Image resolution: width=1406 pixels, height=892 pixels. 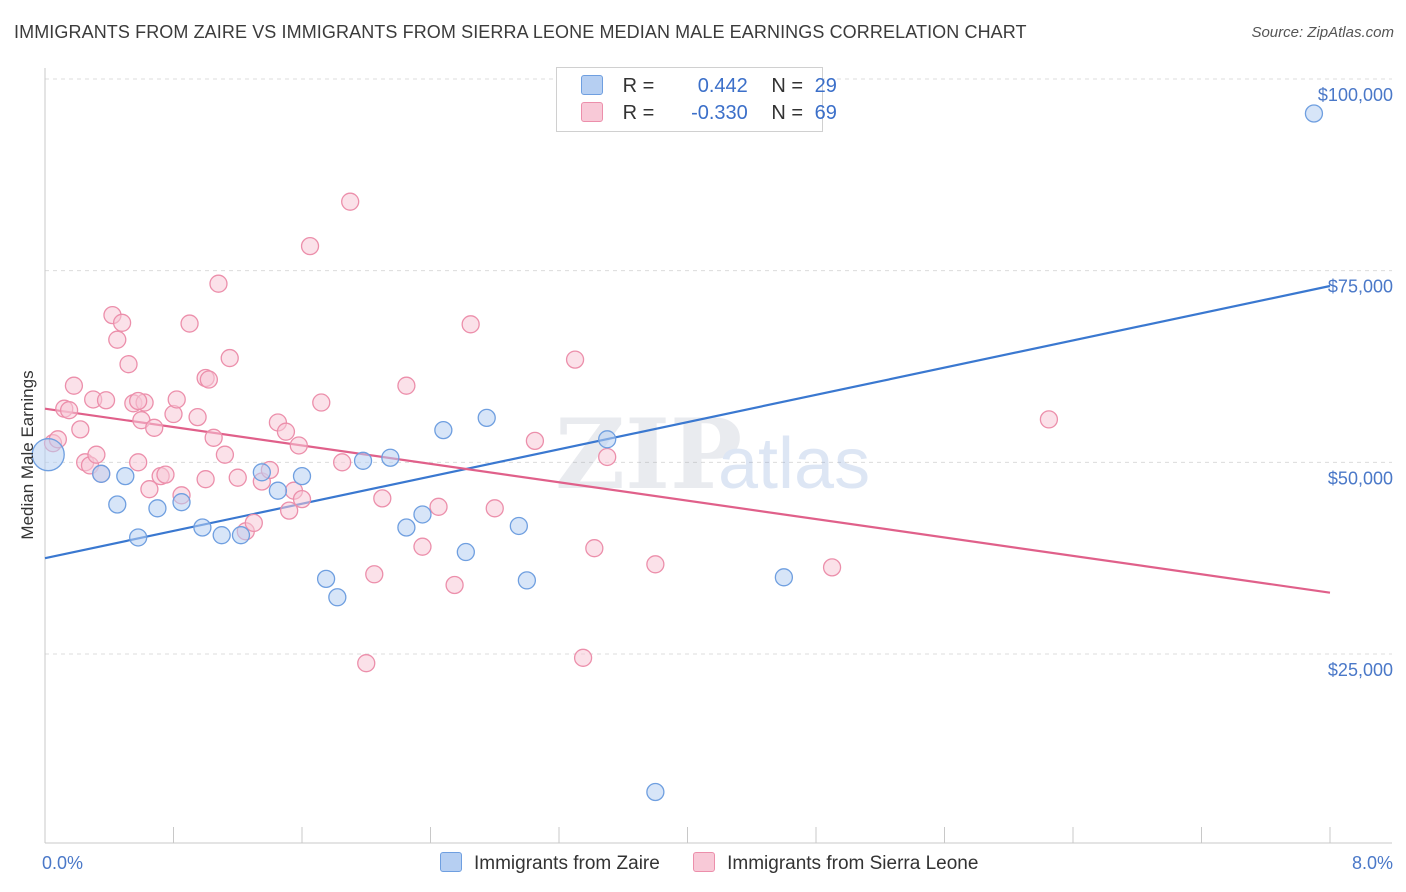 I want to click on legend-r-value: -0.330, so click(x=719, y=113).